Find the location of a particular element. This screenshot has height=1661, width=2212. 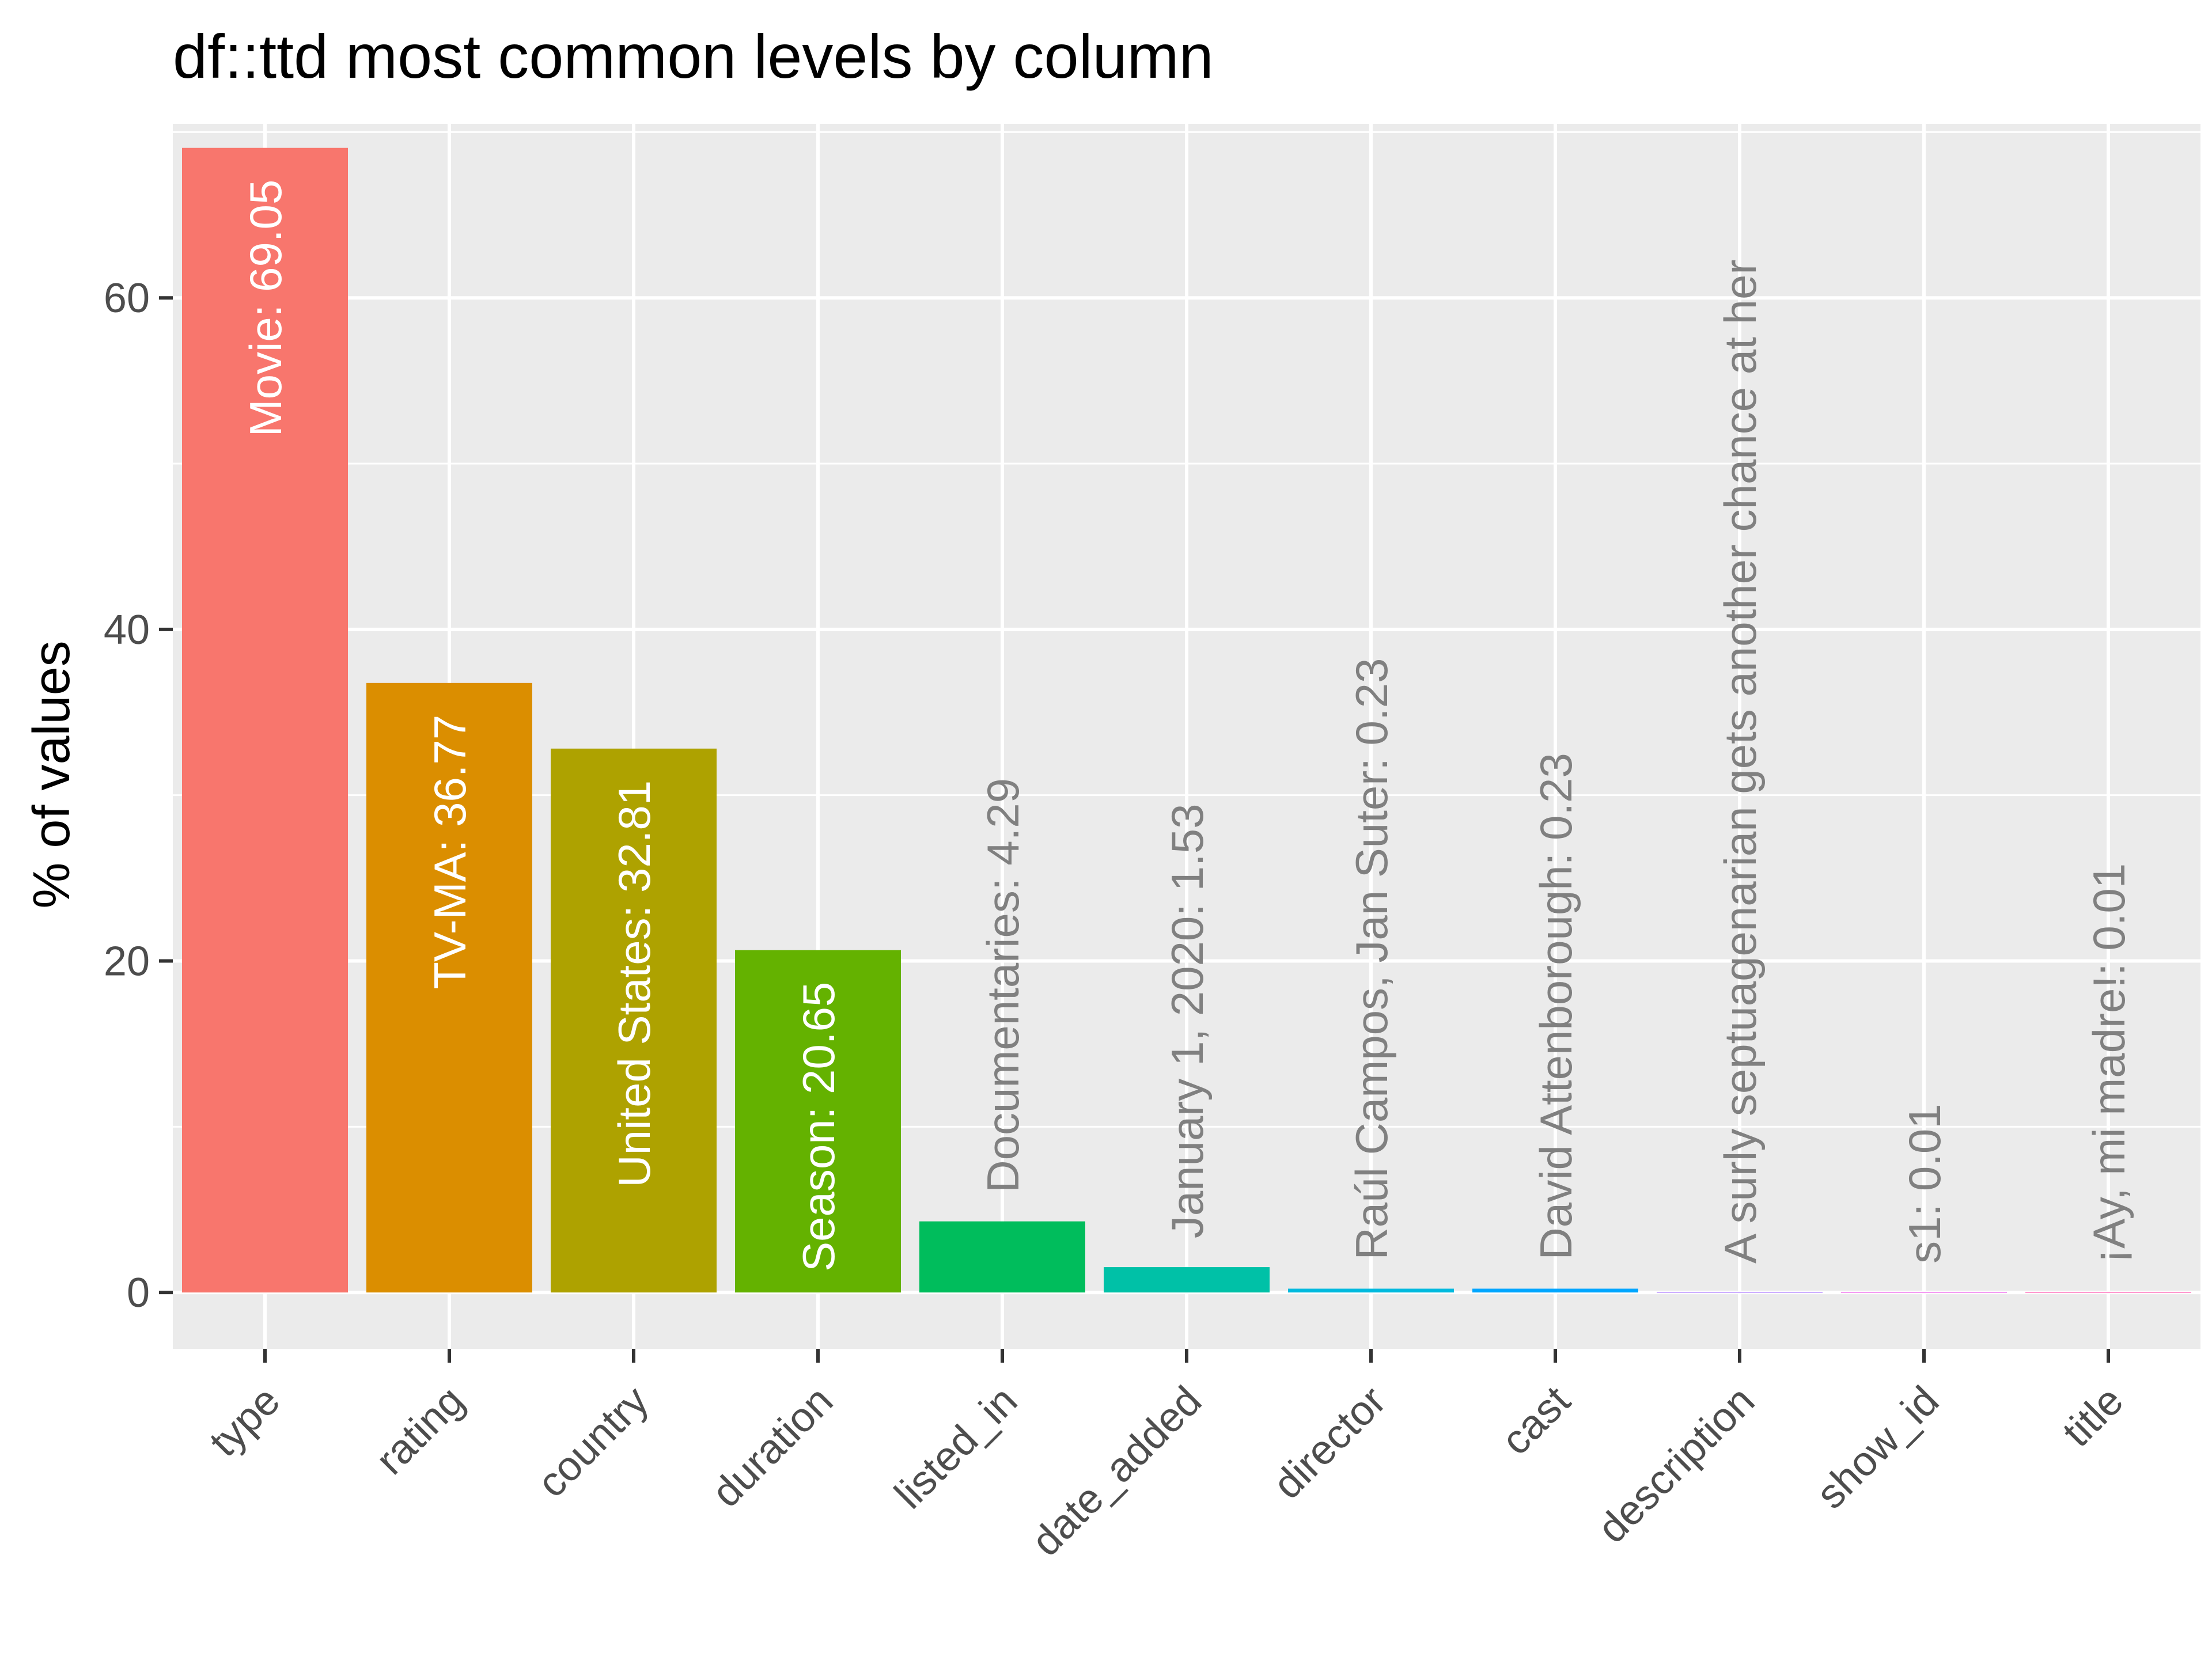

bar-value-label: TV-MA: 36.77 is located at coordinates (450, 852).